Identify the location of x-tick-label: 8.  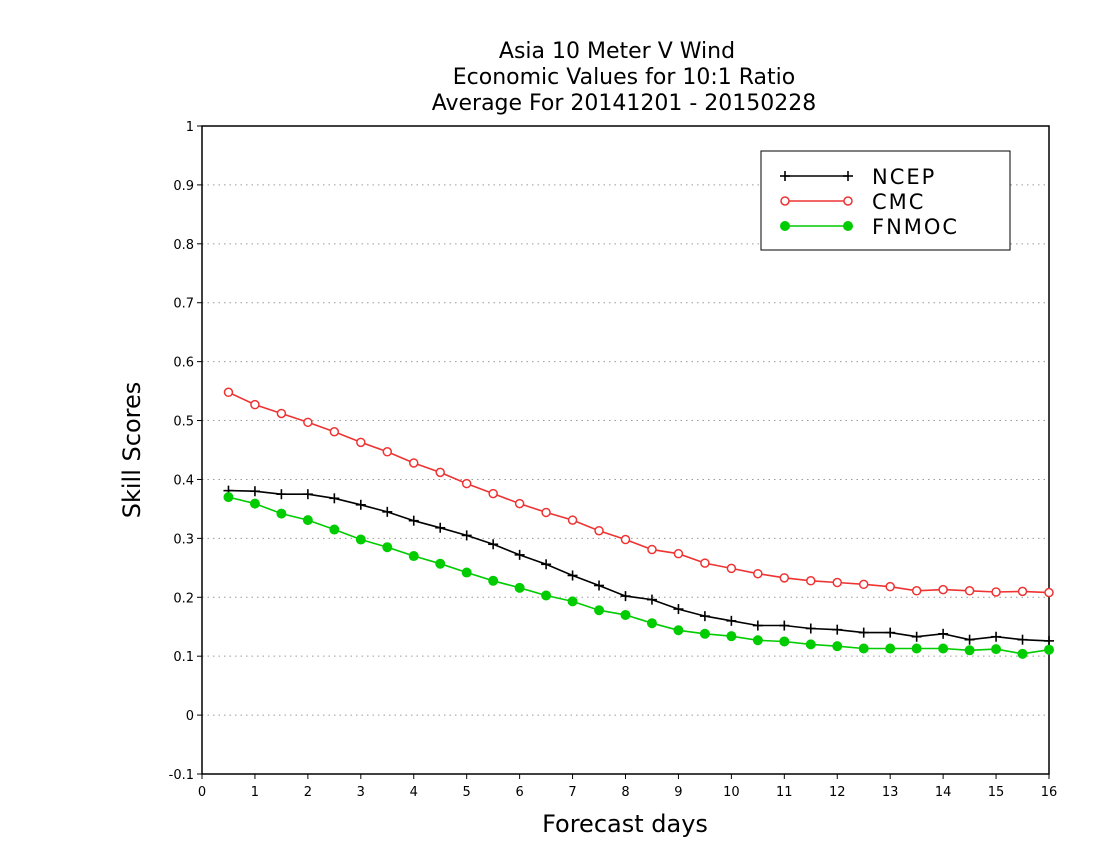
(625, 792).